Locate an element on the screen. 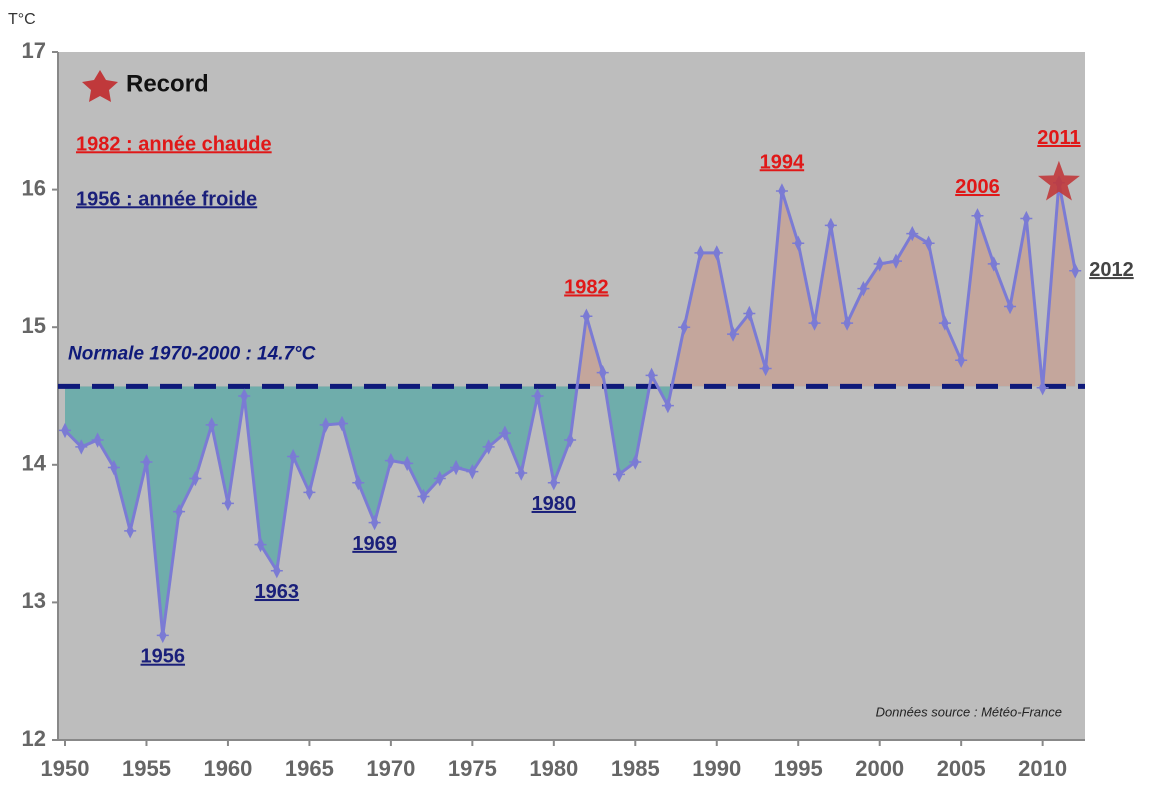 The width and height of the screenshot is (1149, 789). y-axis-label: T°C is located at coordinates (22, 19).